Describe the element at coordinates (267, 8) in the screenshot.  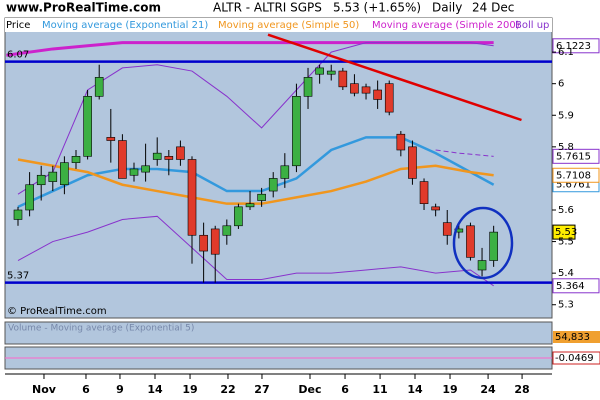
I see `chart-title: ALTR - ALTRI SGPS` at that location.